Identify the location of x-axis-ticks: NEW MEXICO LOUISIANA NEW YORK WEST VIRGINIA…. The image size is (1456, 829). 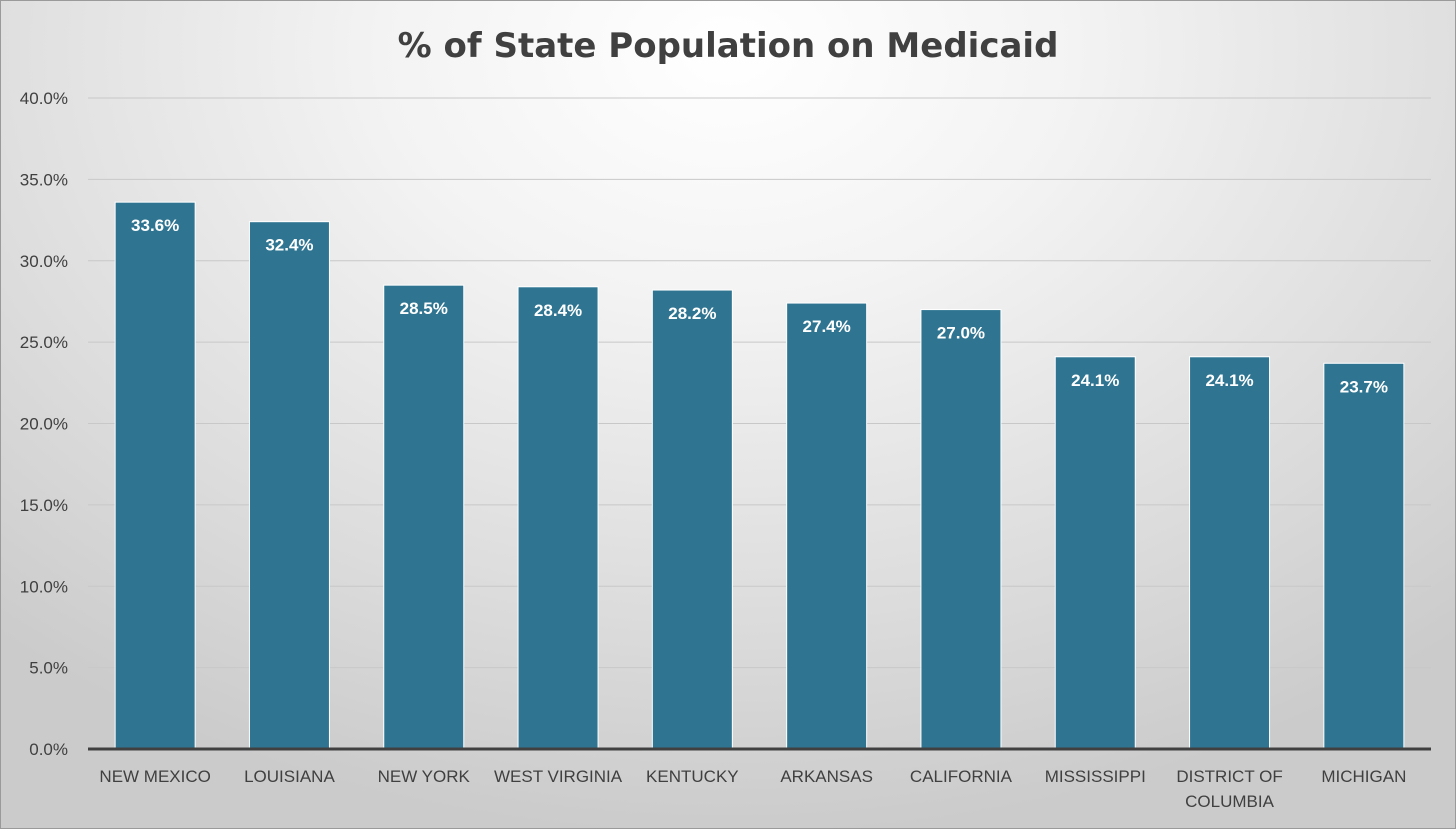
(752, 789).